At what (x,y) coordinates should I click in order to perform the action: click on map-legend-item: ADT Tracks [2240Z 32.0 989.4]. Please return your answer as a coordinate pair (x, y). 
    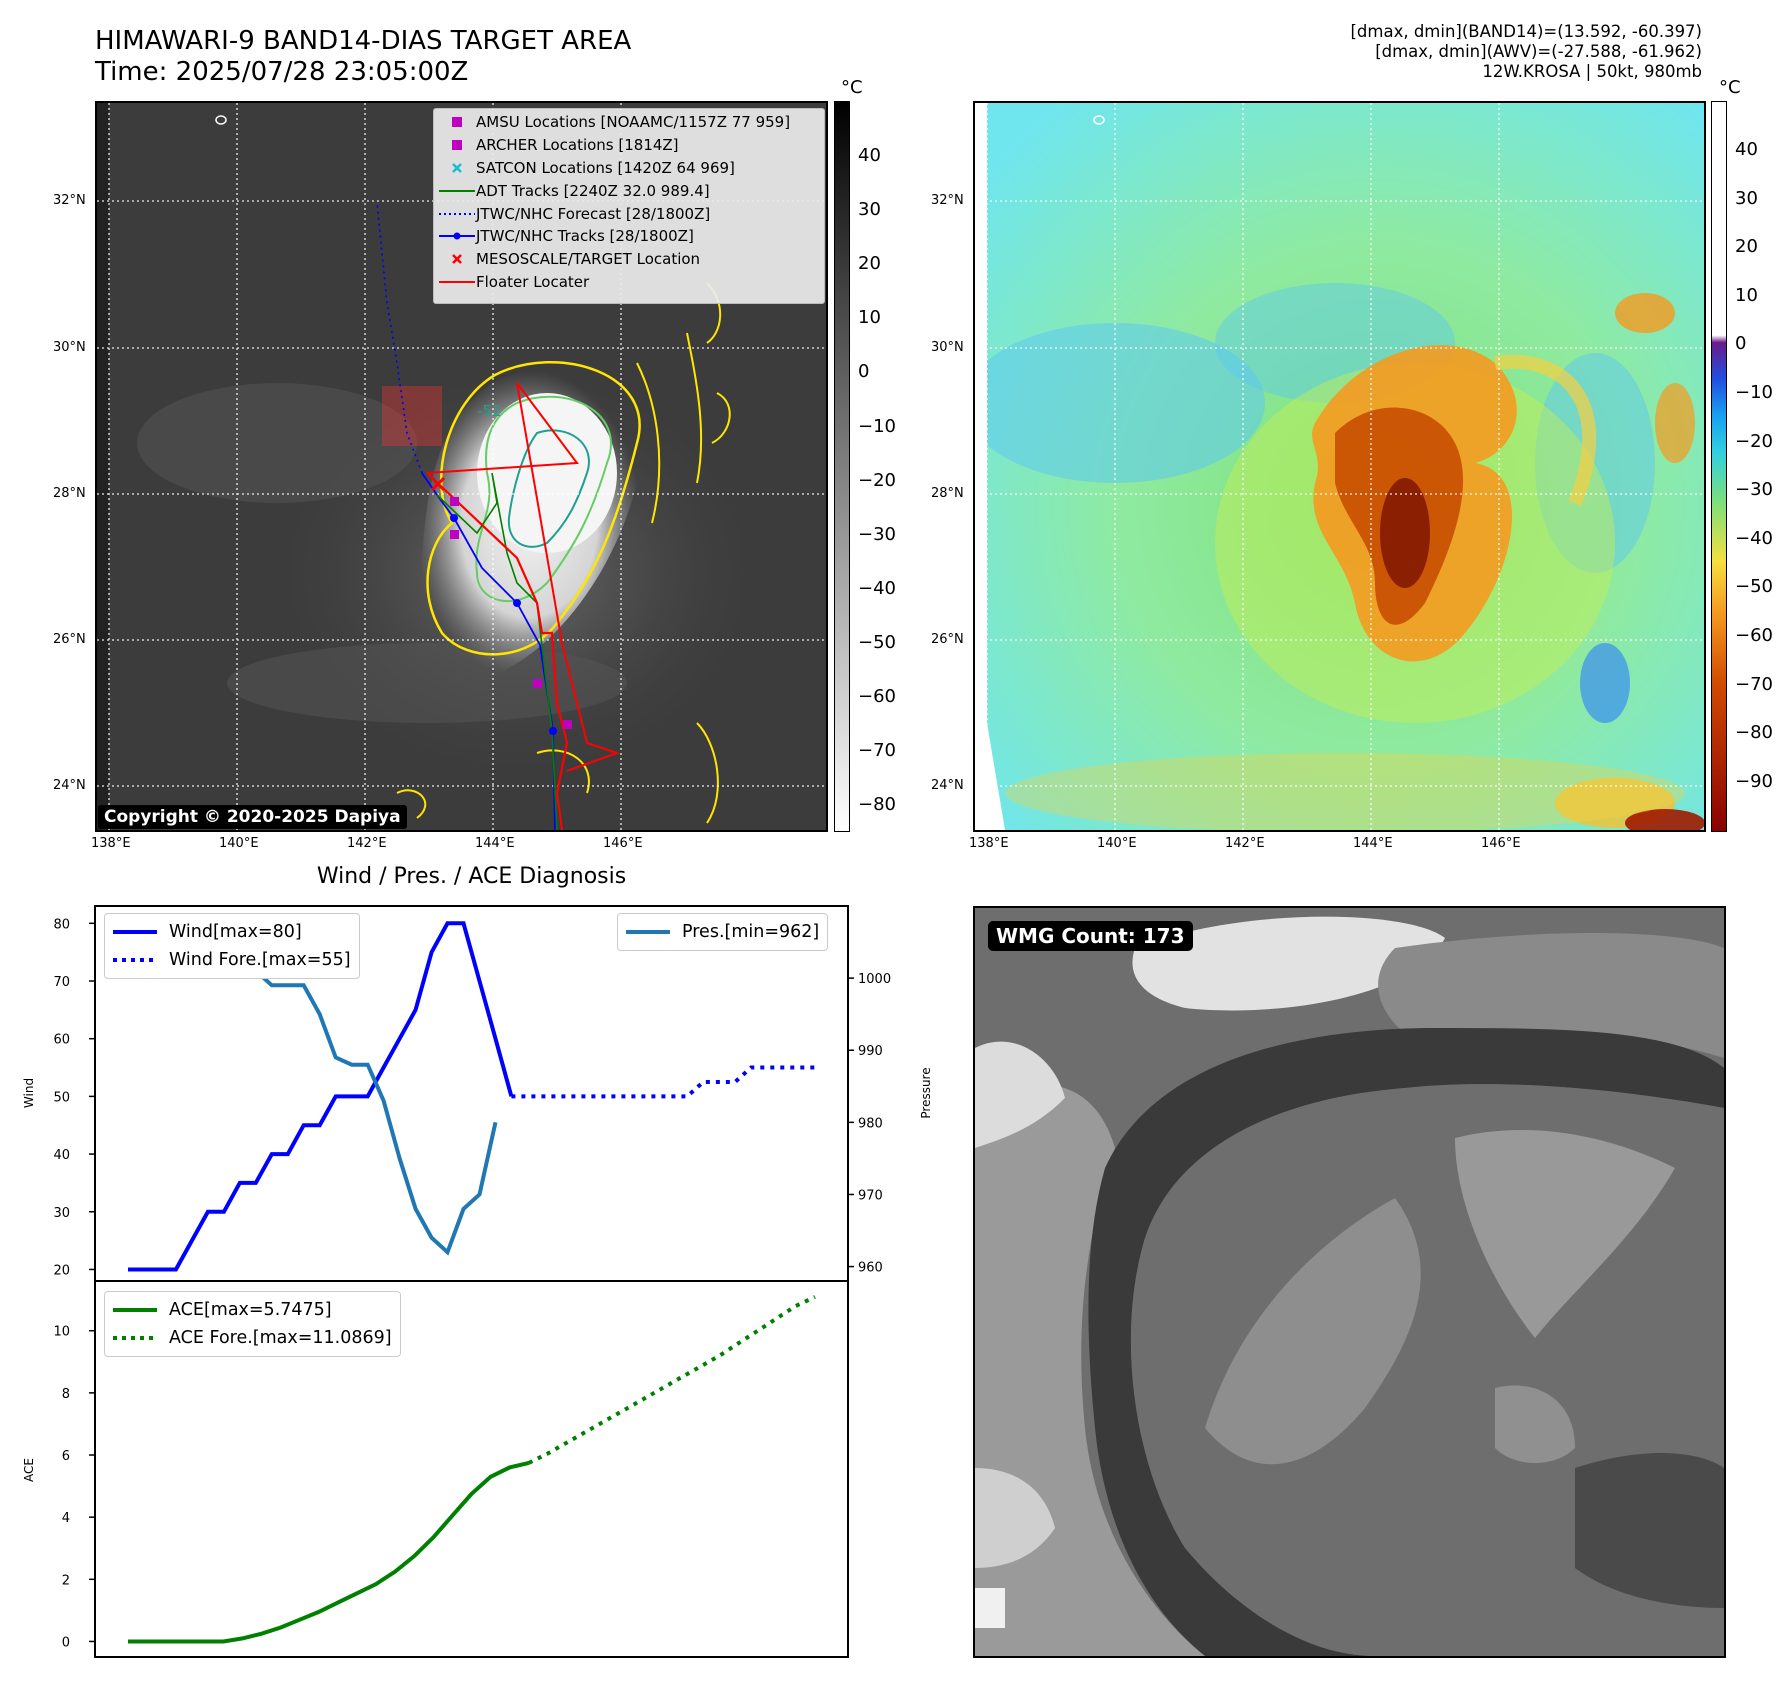
    Looking at the image, I should click on (629, 190).